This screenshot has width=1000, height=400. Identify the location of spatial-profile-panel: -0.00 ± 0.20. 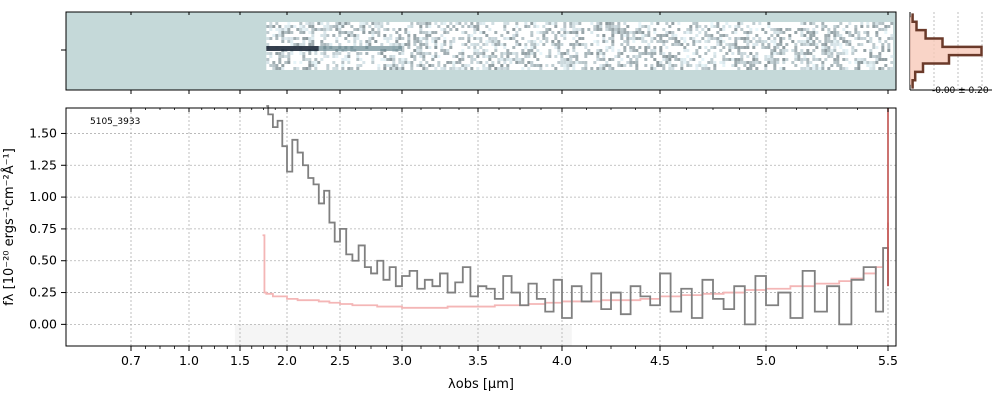
(950, 54).